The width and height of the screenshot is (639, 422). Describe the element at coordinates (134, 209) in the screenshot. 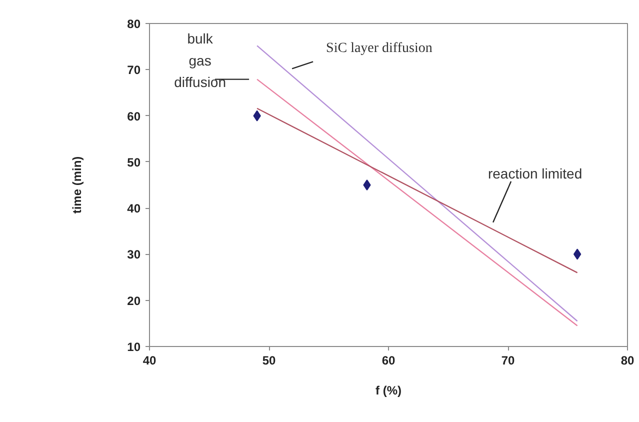

I see `y-tick-label: 40` at that location.